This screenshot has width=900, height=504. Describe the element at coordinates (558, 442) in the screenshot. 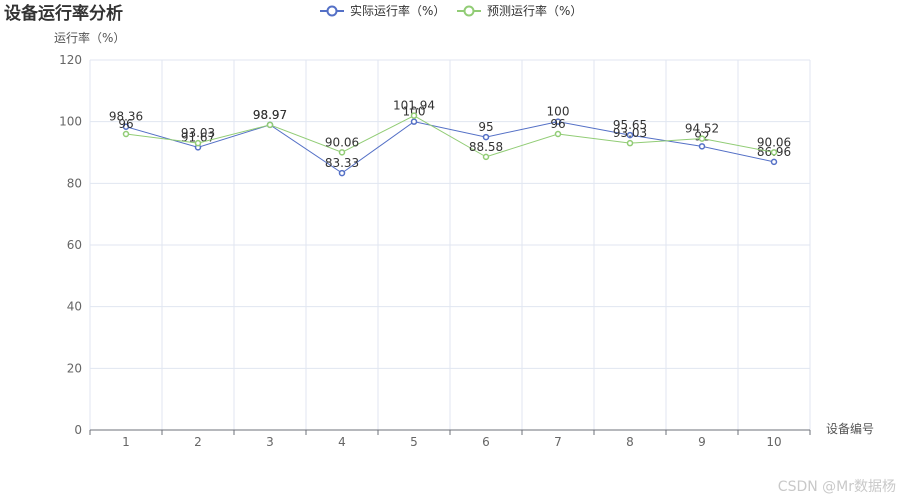

I see `x-tick-label: 7` at that location.